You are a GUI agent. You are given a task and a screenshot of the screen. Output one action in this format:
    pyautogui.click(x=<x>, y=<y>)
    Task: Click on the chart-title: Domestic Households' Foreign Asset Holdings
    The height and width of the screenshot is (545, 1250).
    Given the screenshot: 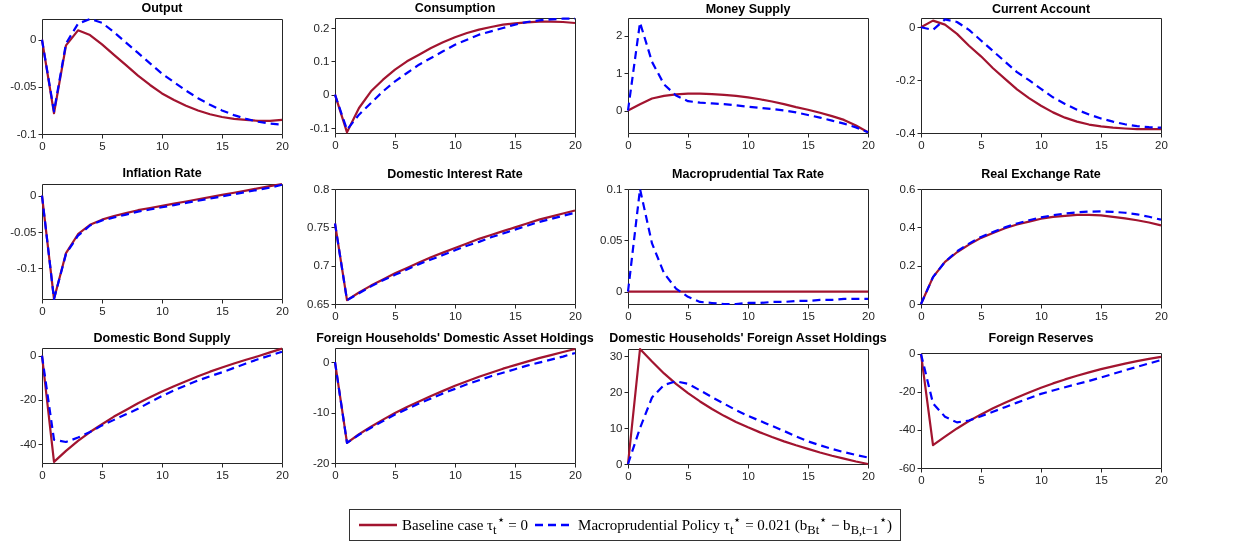 What is the action you would take?
    pyautogui.click(x=748, y=338)
    